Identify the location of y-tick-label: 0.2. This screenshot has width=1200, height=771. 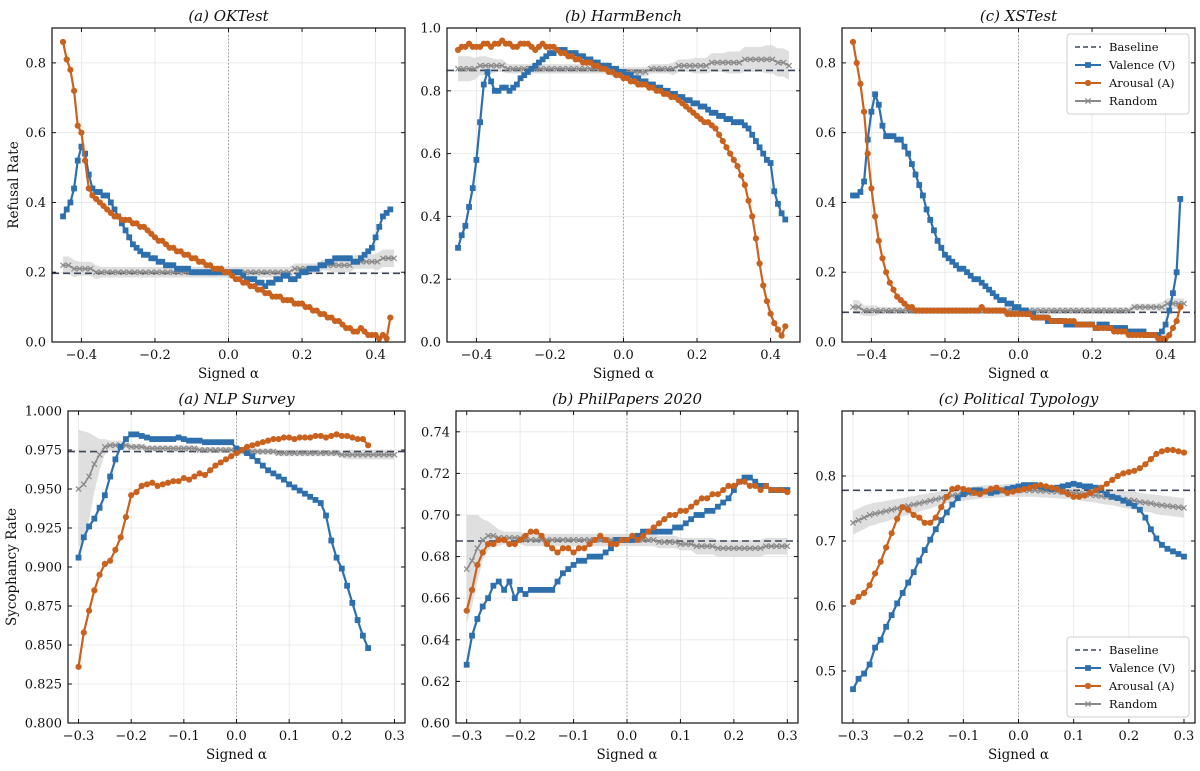
(825, 273).